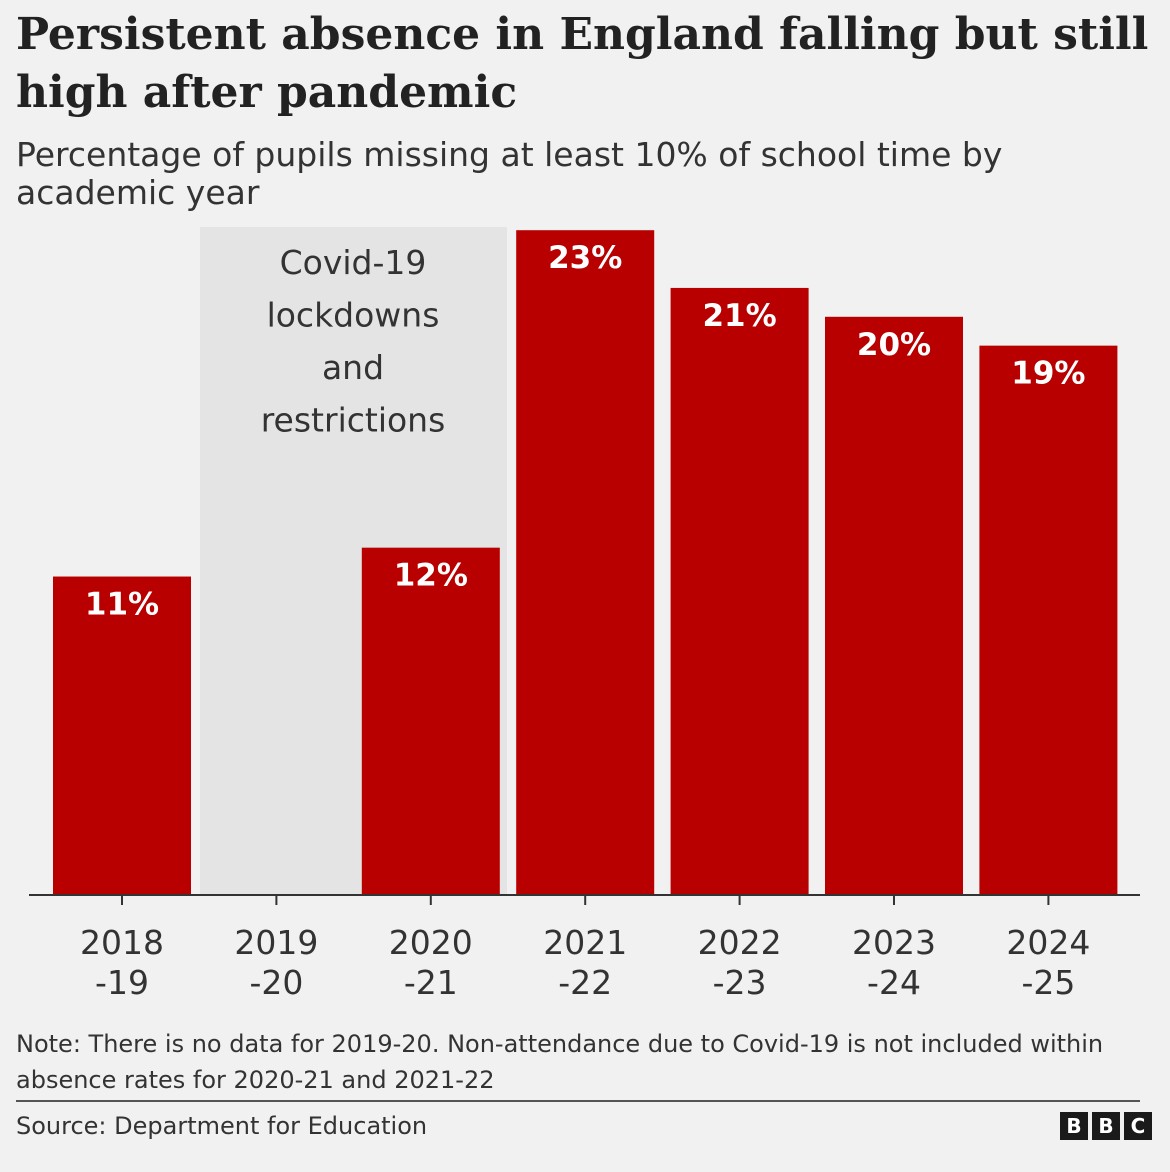 The width and height of the screenshot is (1170, 1172). Describe the element at coordinates (276, 982) in the screenshot. I see `x-tick-label: -20` at that location.